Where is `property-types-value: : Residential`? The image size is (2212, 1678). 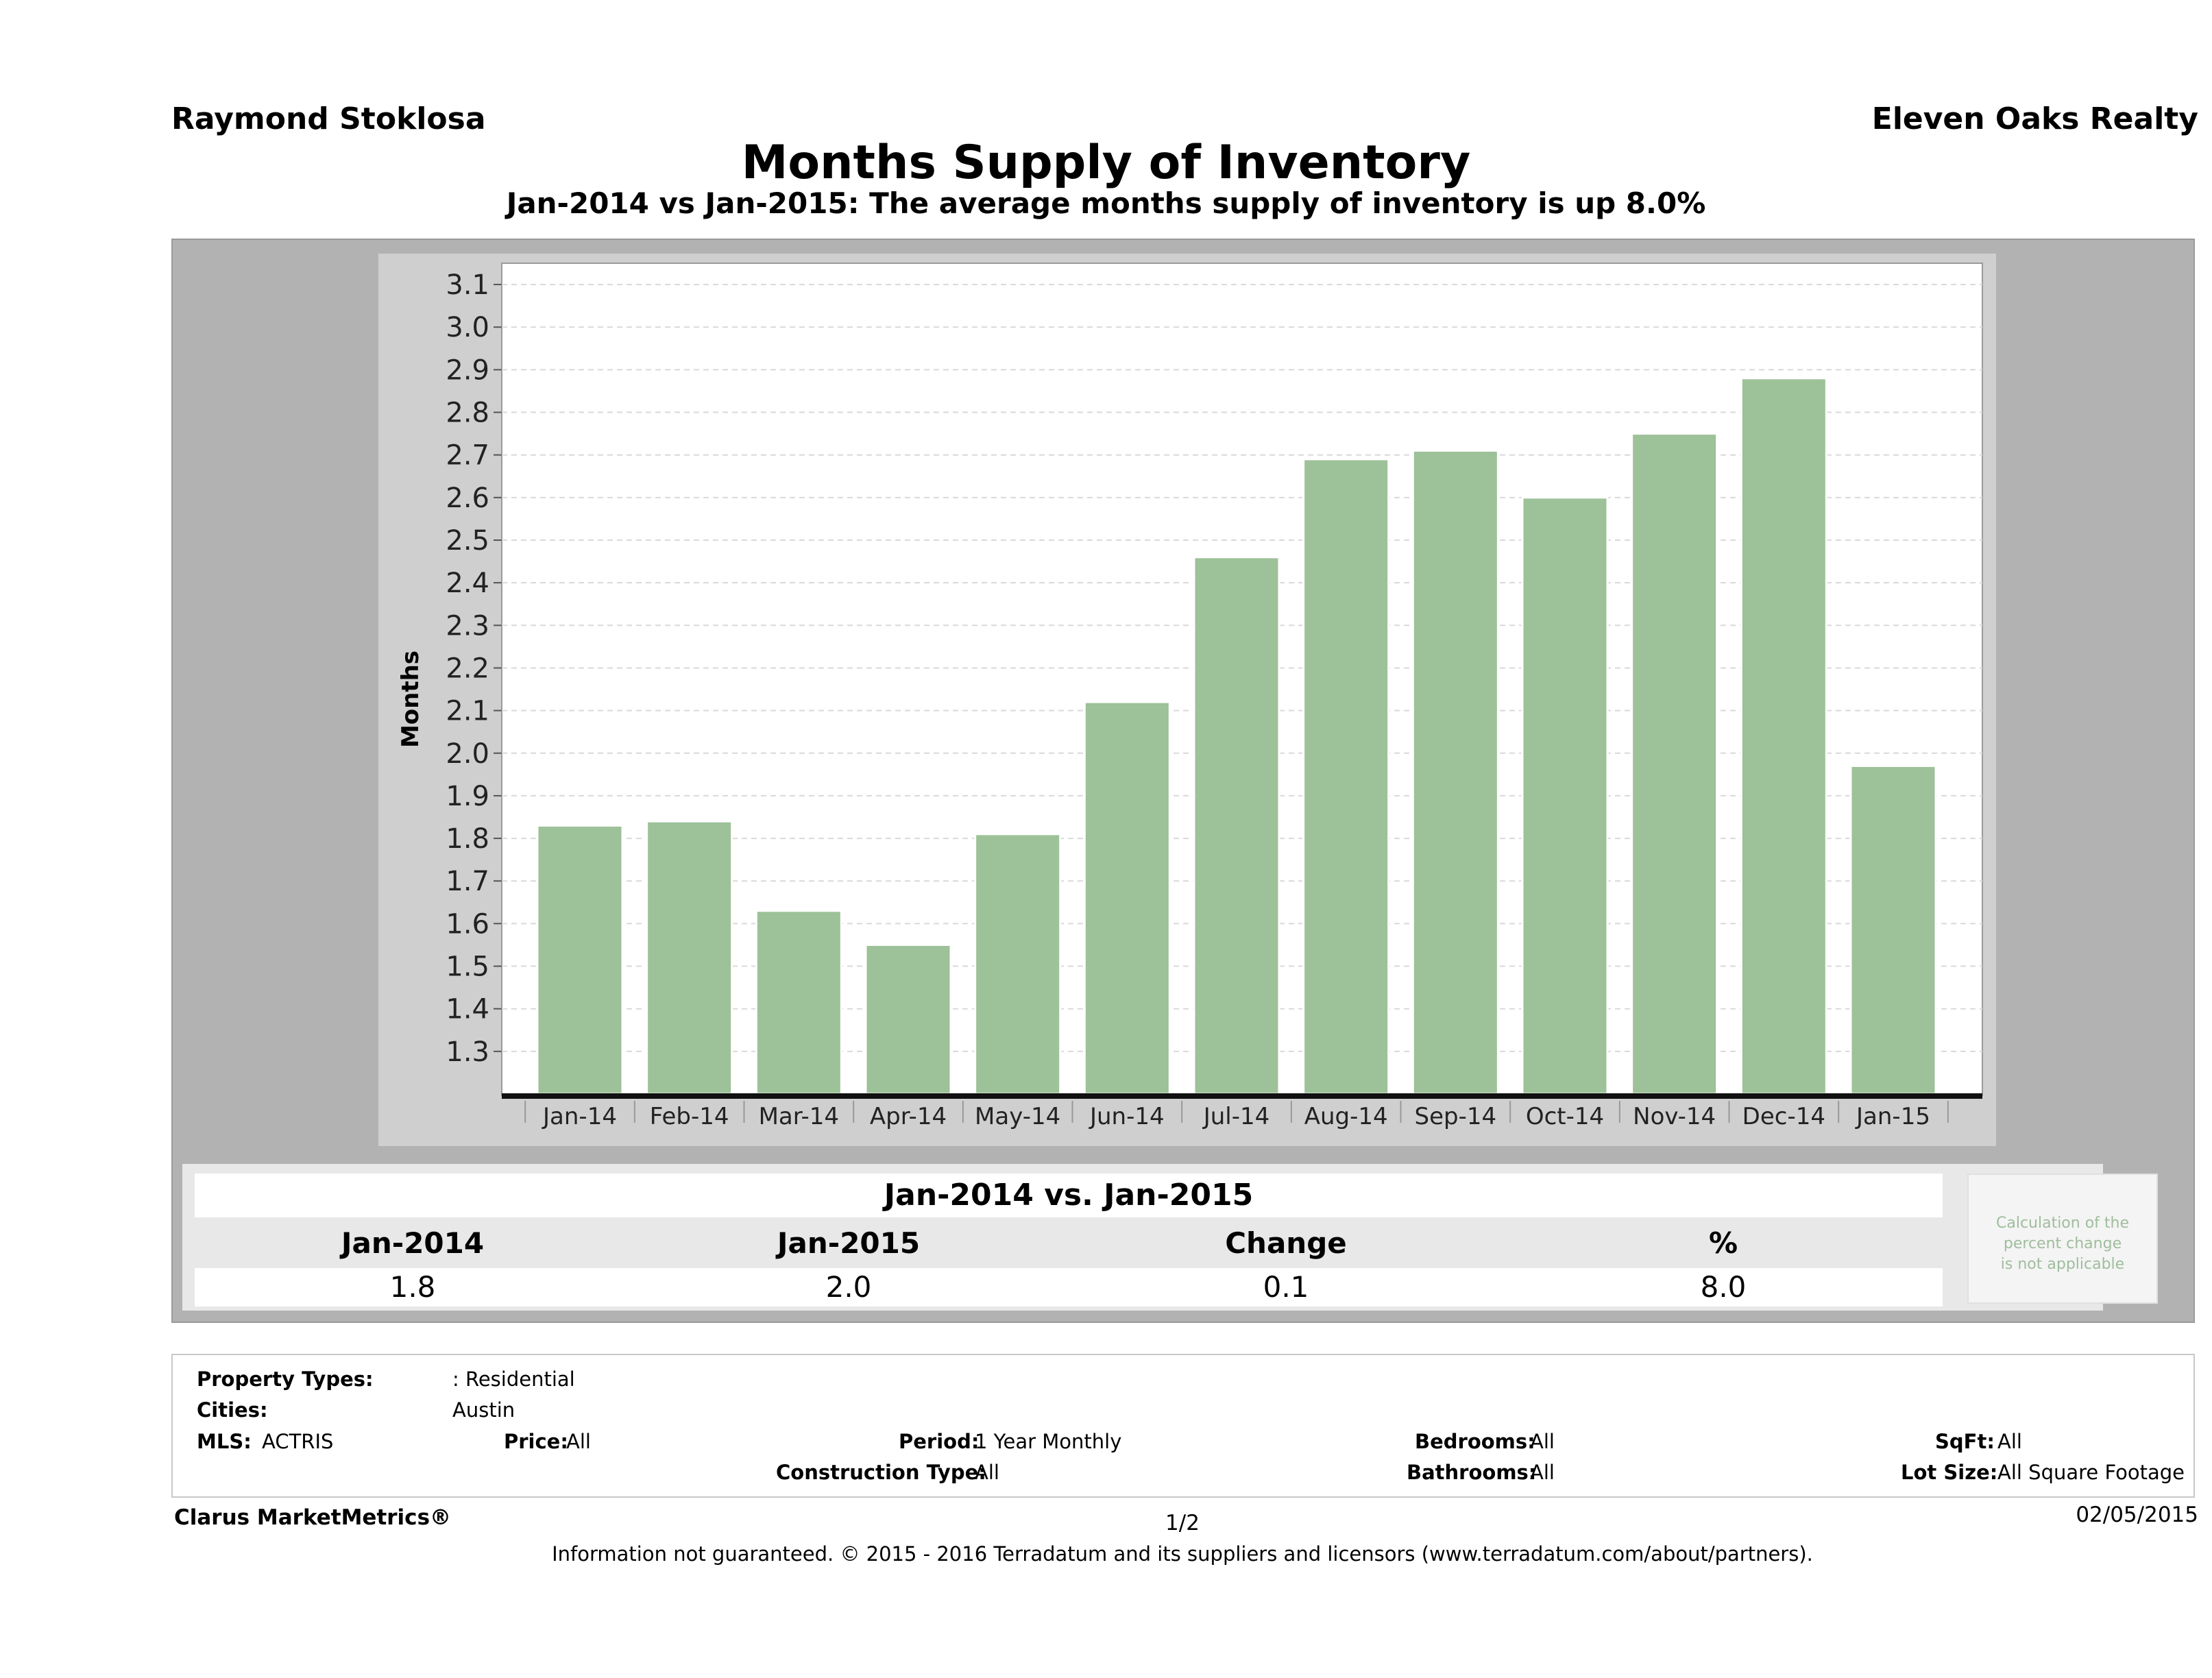 property-types-value: : Residential is located at coordinates (513, 1379).